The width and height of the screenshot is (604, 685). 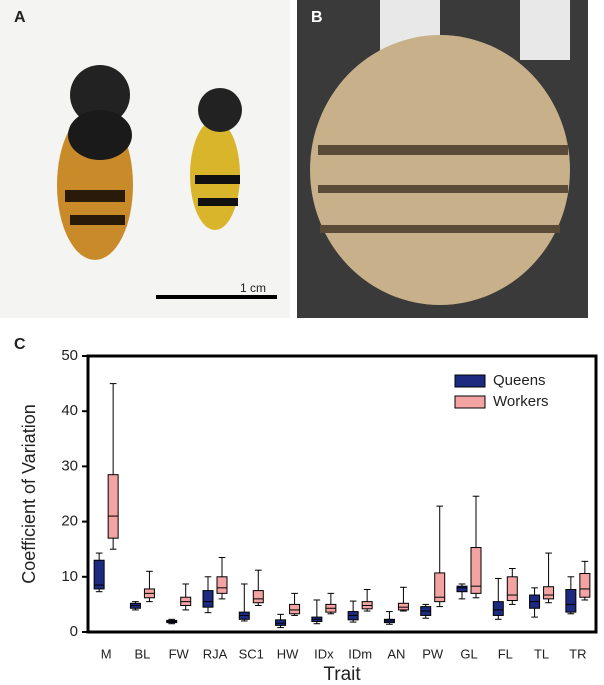 I want to click on x-tick-label: TL, so click(x=541, y=653).